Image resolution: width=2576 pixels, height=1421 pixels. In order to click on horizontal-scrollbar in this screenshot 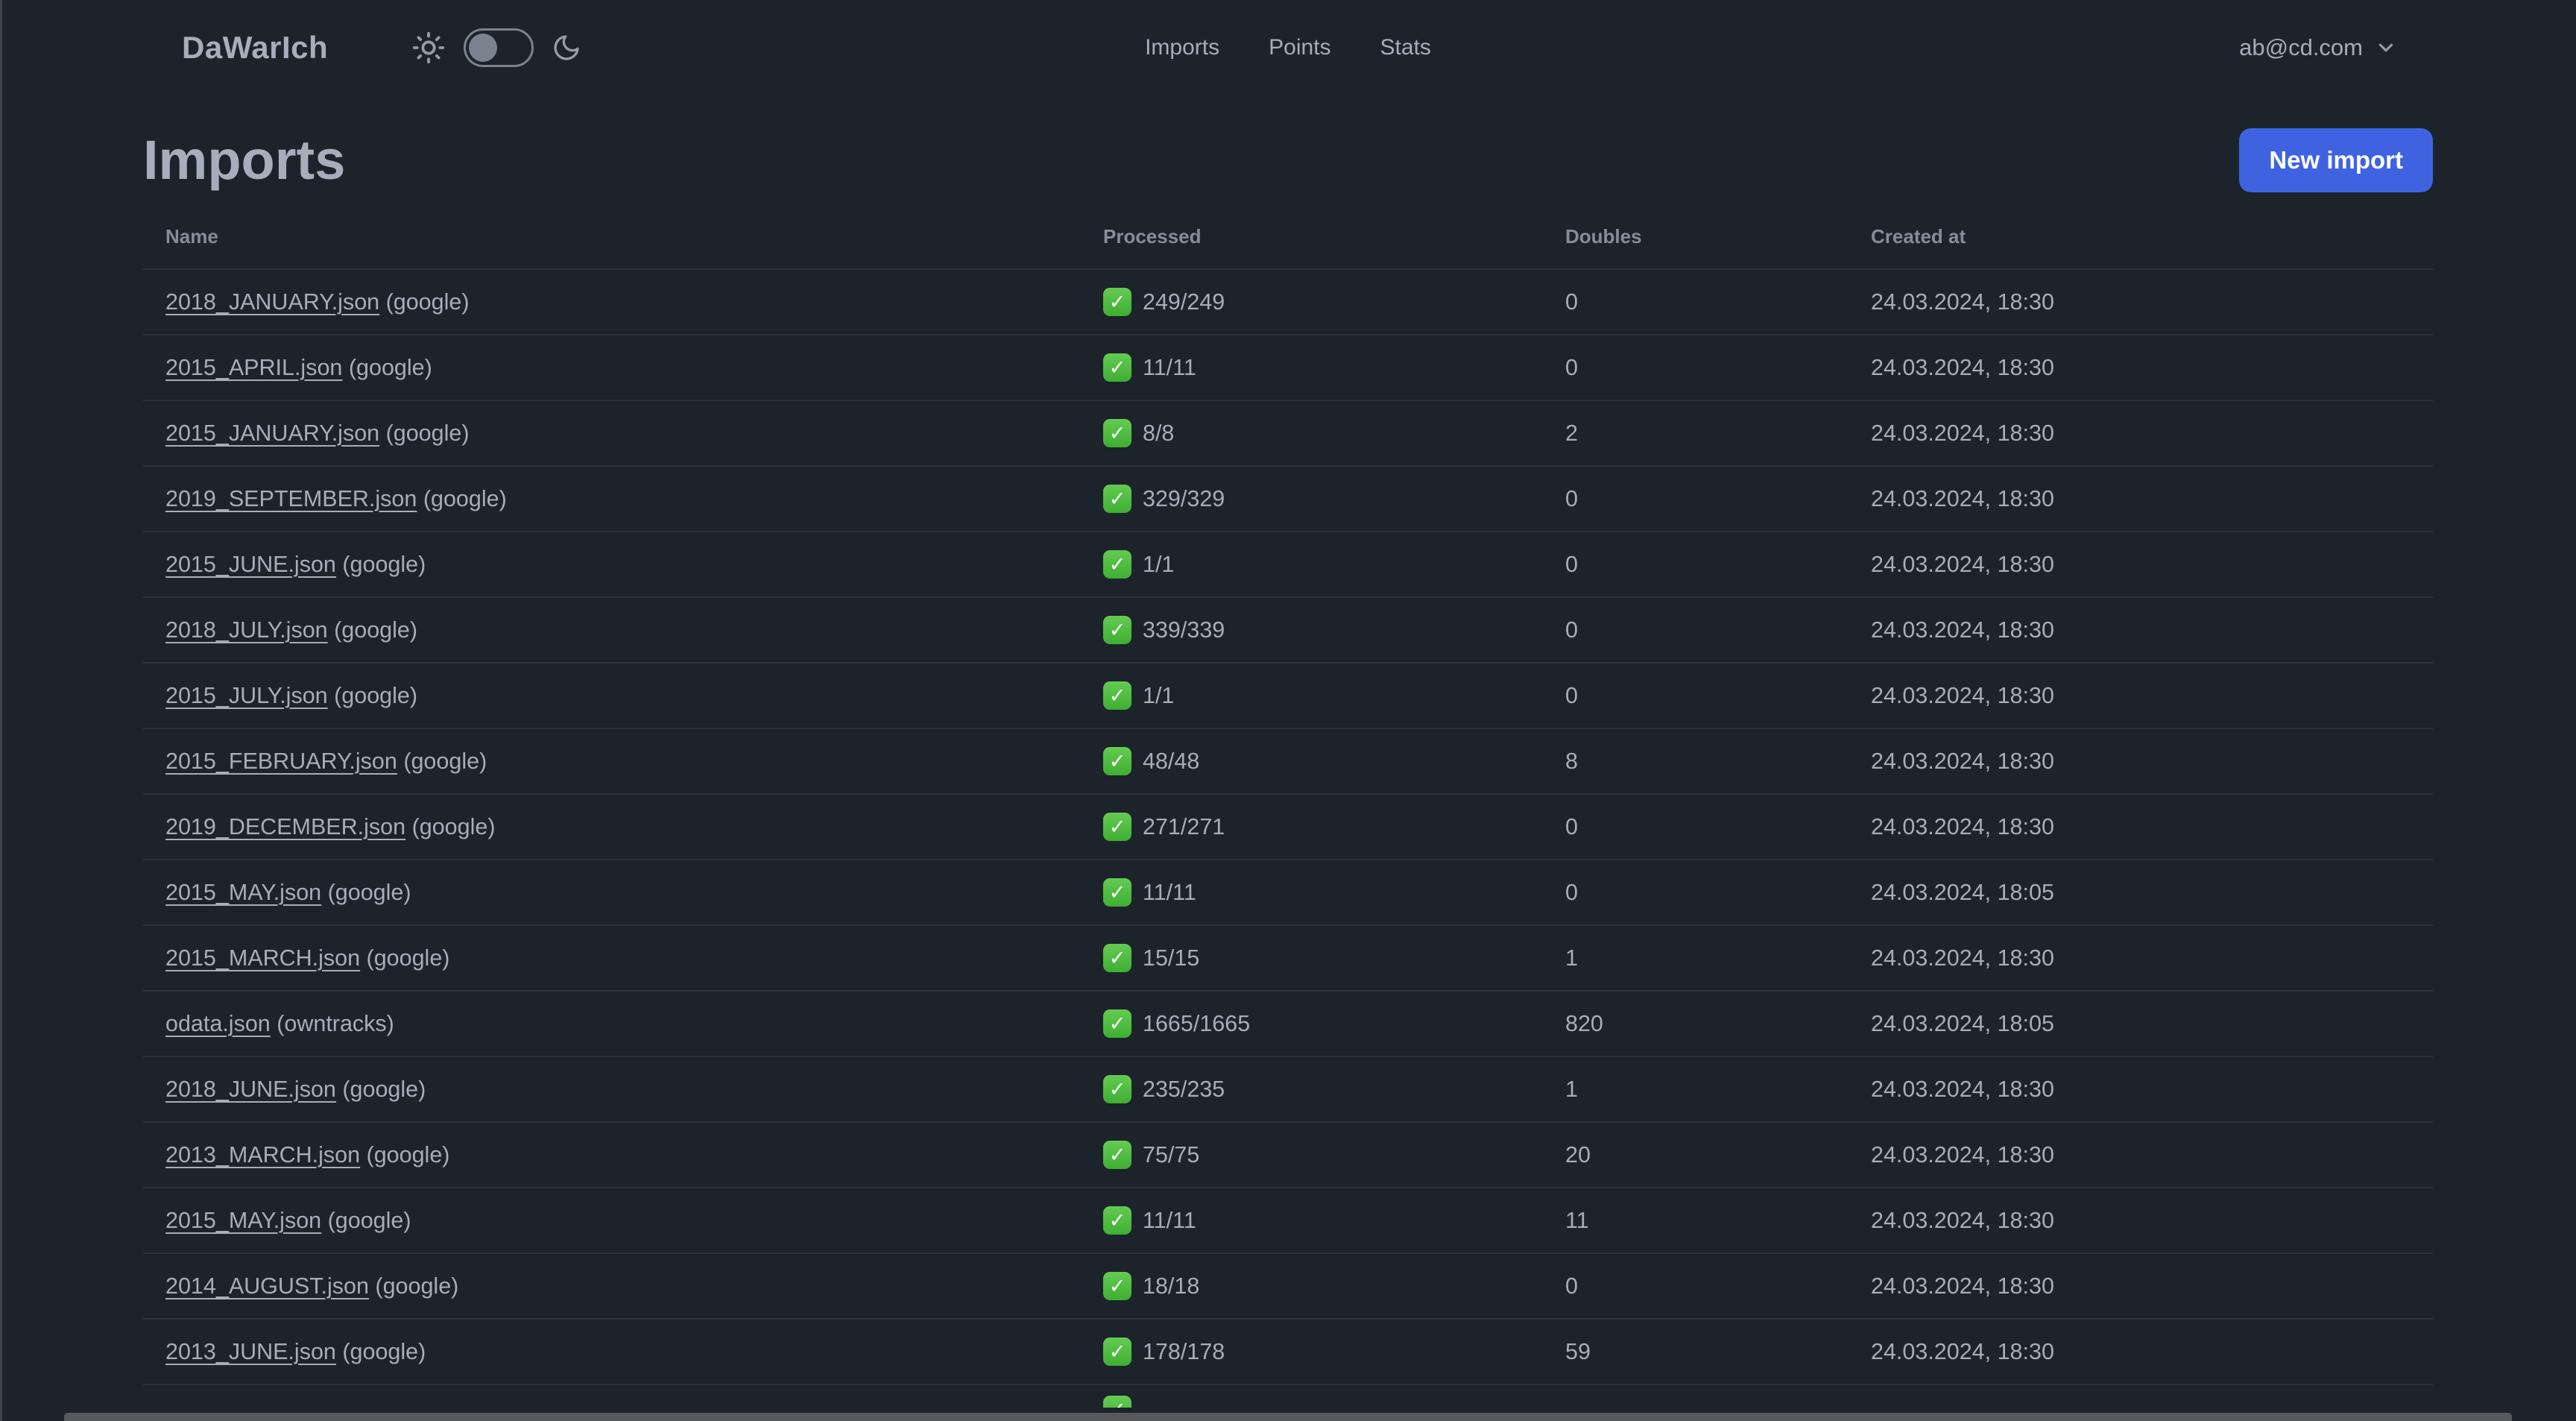, I will do `click(1288, 1417)`.